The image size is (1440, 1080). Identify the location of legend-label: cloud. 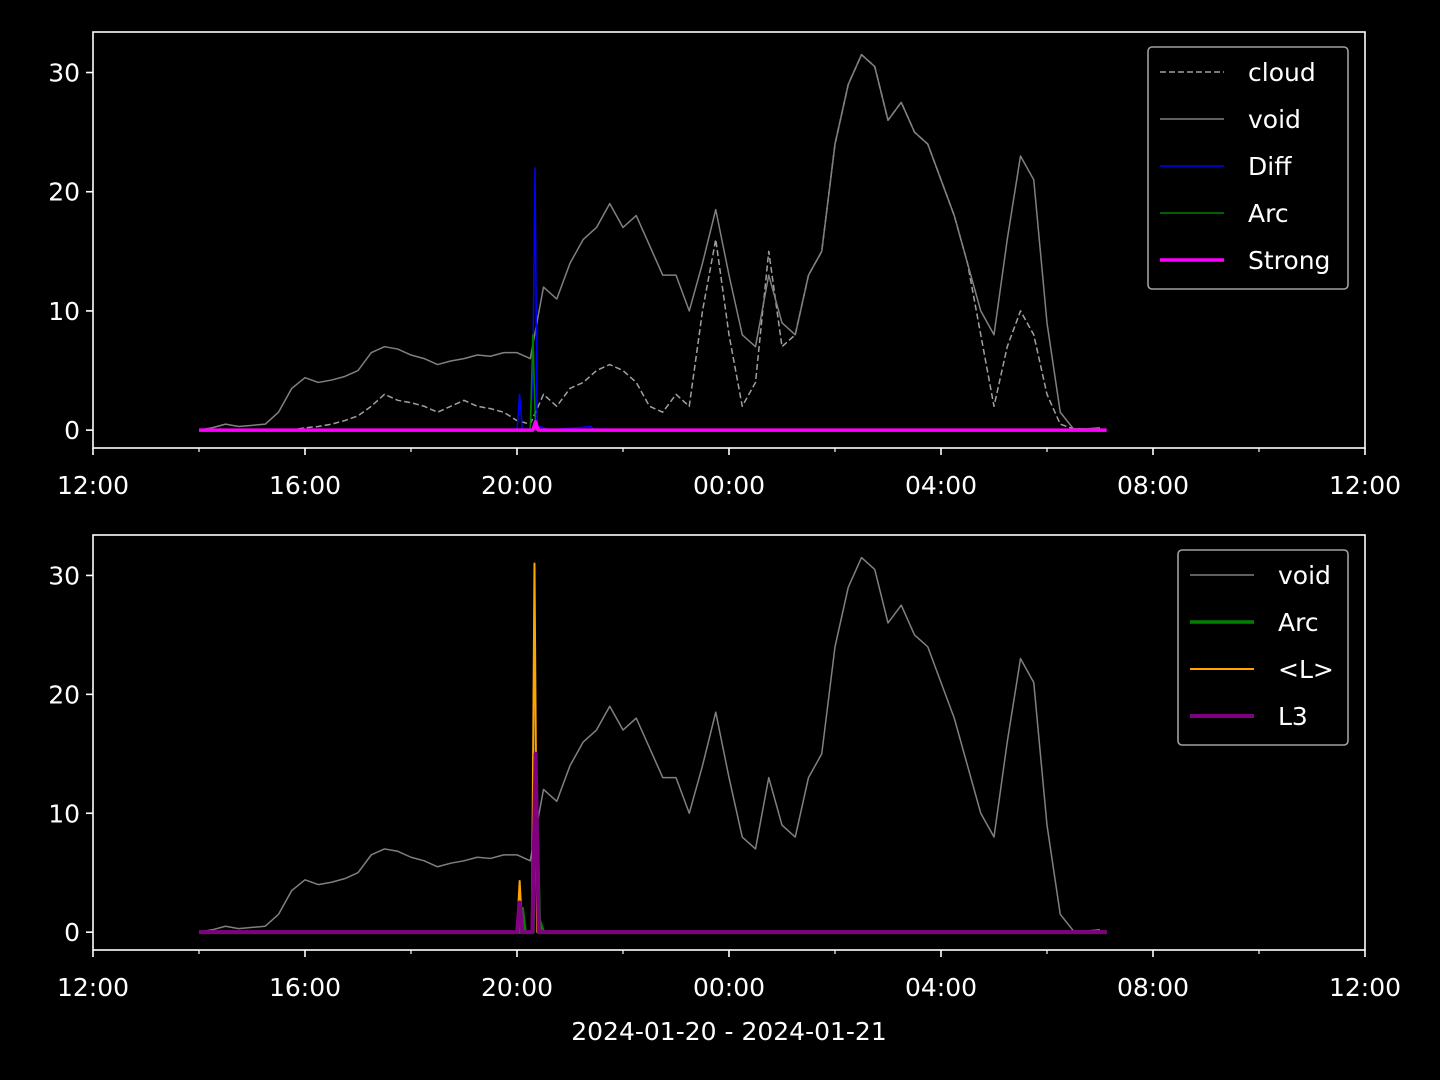
(1282, 72).